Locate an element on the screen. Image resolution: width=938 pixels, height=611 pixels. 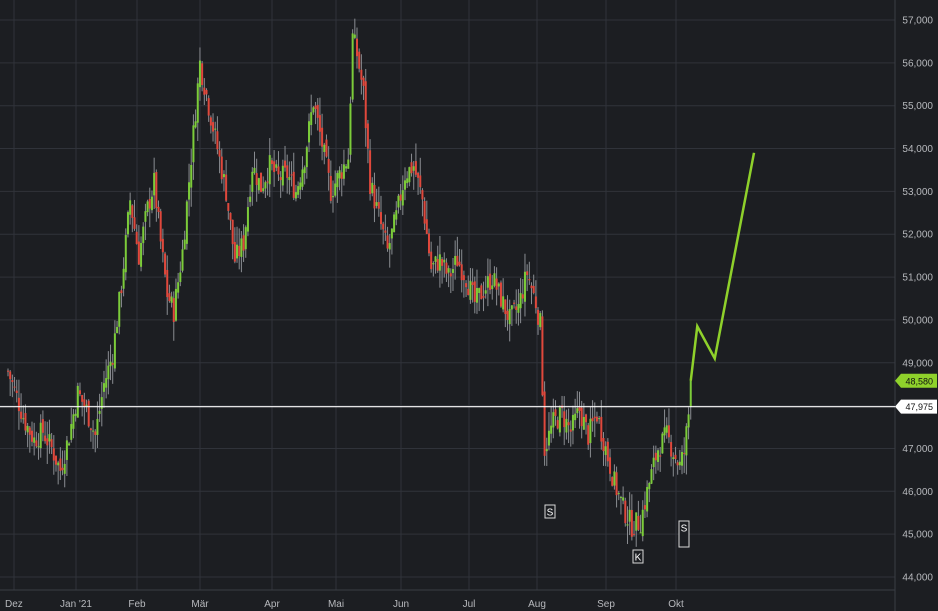
x-tick-label: Apr is located at coordinates (272, 604).